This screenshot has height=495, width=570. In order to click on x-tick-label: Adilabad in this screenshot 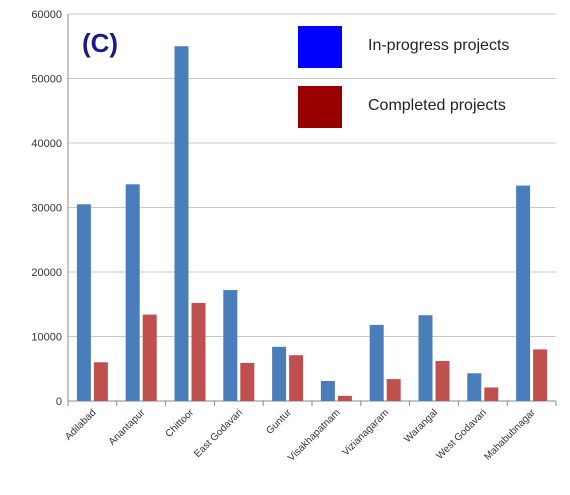, I will do `click(80, 424)`.